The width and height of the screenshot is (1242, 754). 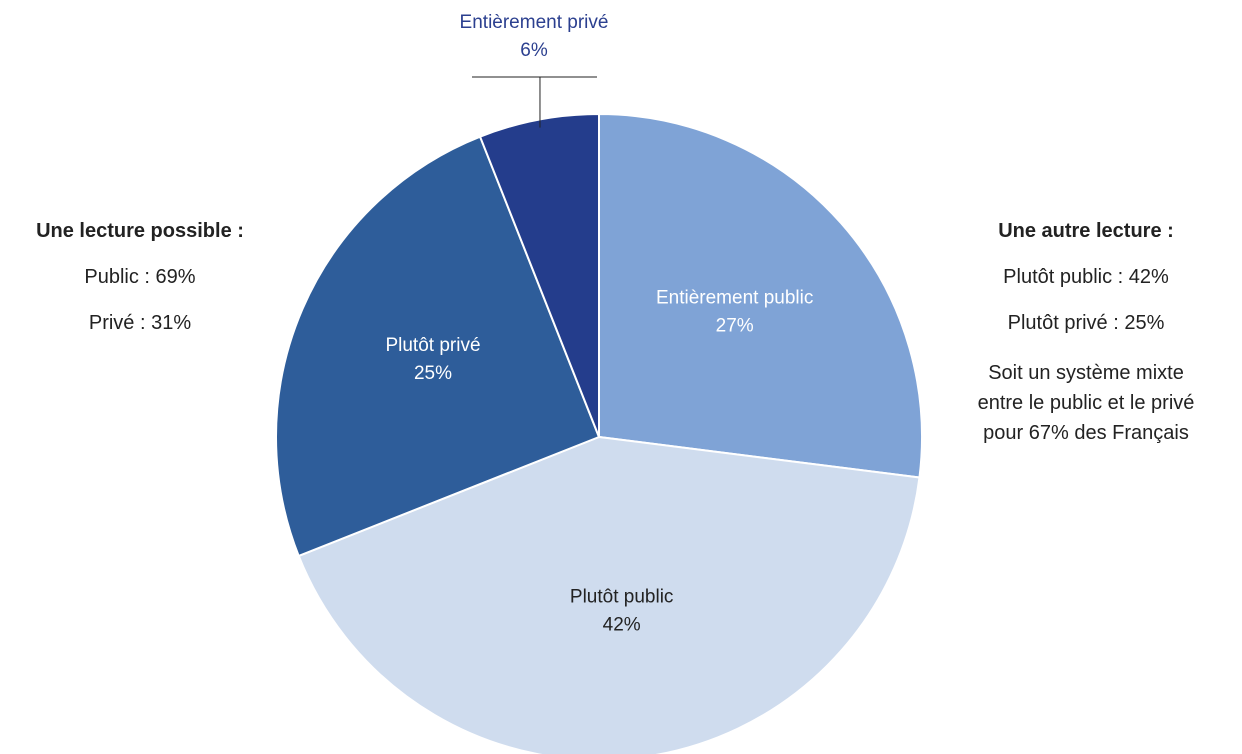 I want to click on right-panel-note-line-3: pour 67% des Français, so click(x=1086, y=433).